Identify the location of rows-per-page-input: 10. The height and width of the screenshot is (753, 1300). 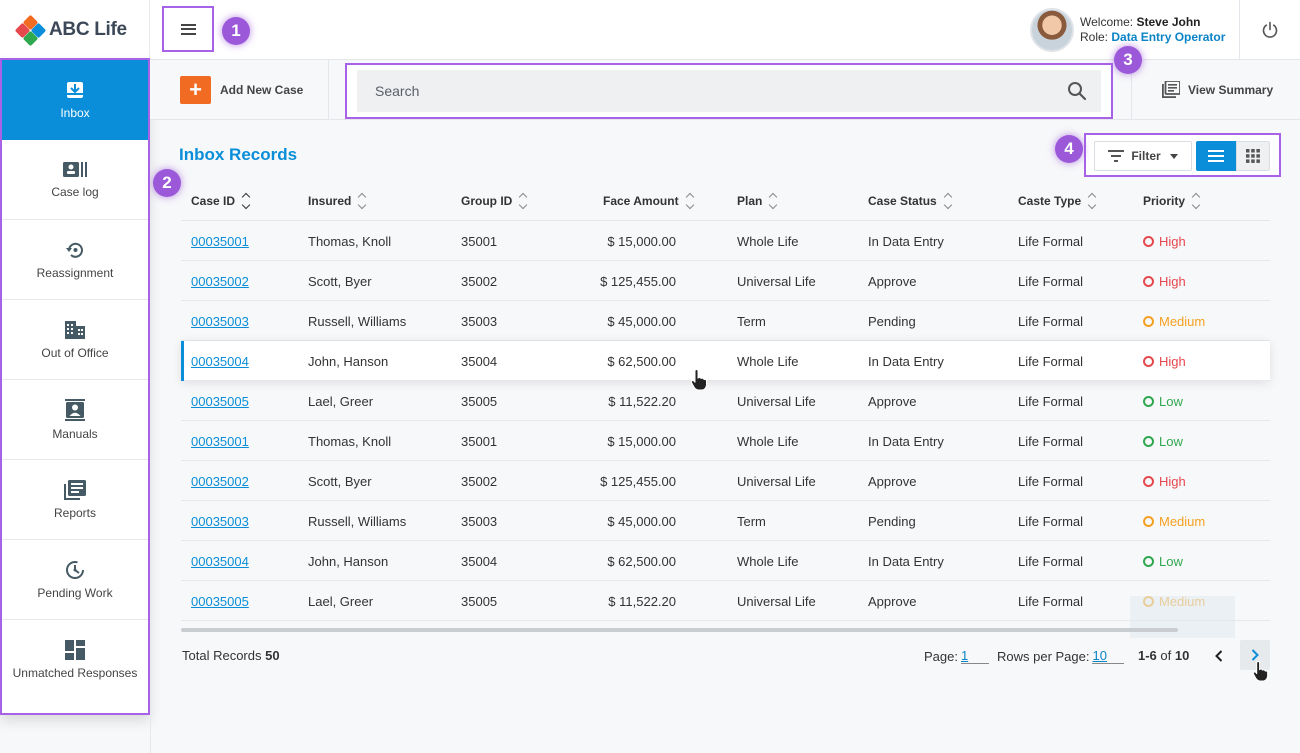
(1108, 656).